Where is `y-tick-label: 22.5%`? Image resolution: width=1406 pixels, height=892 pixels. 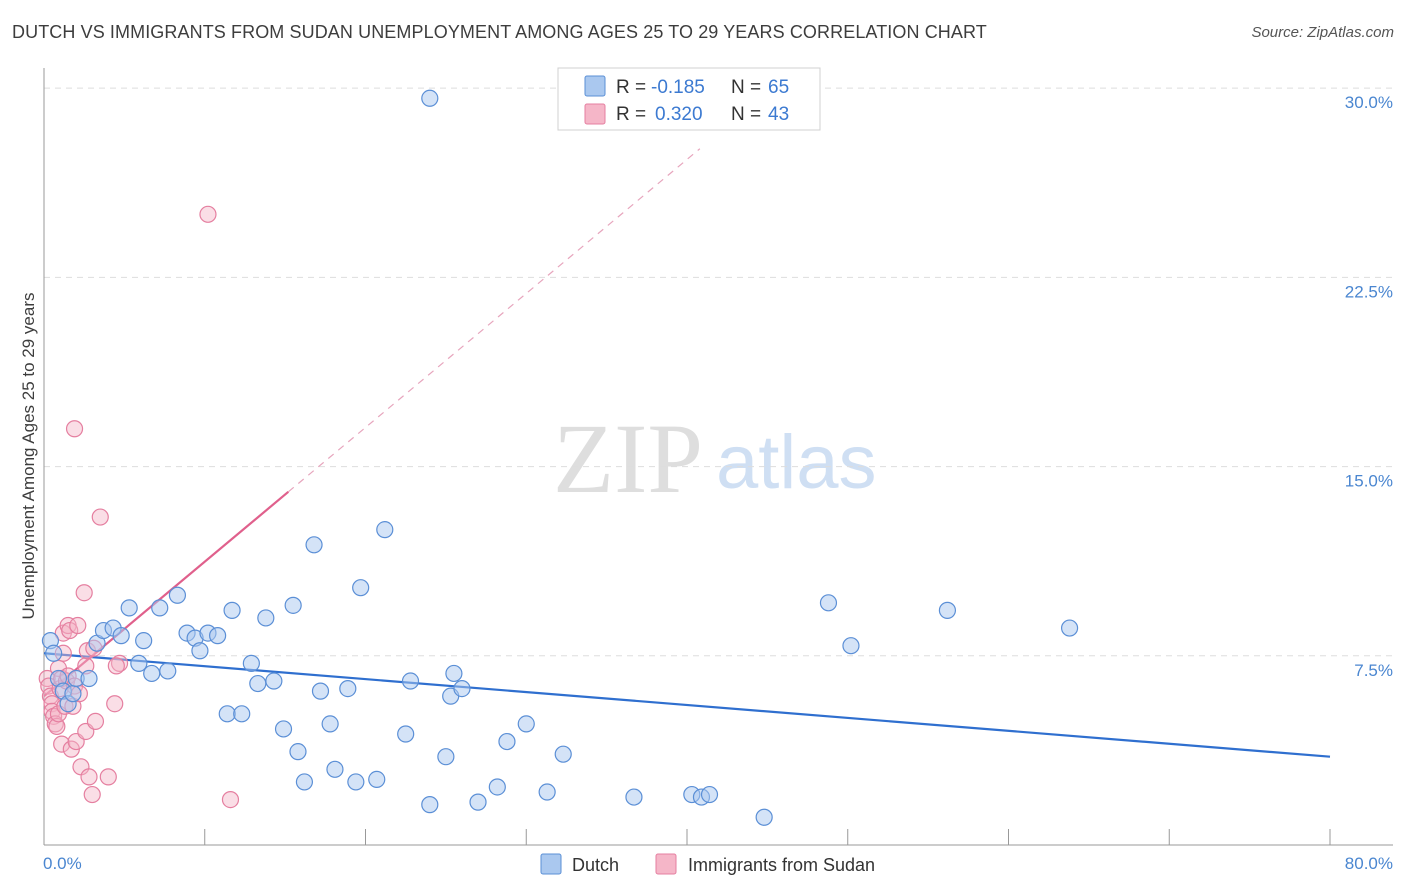 y-tick-label: 22.5% is located at coordinates (1369, 291).